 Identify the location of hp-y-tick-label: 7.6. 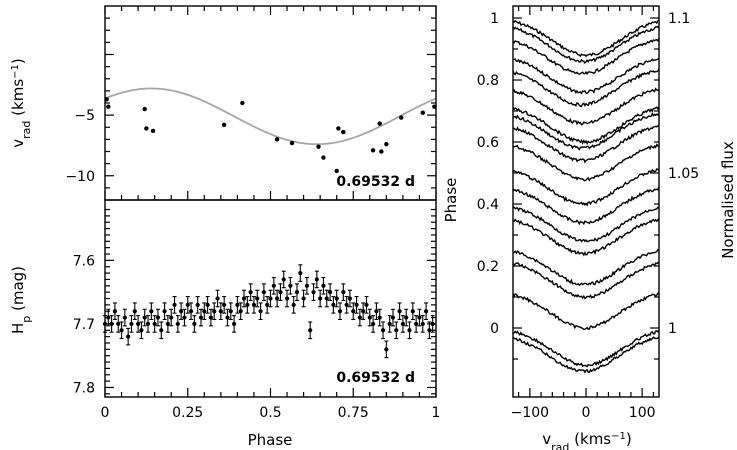
(84, 261).